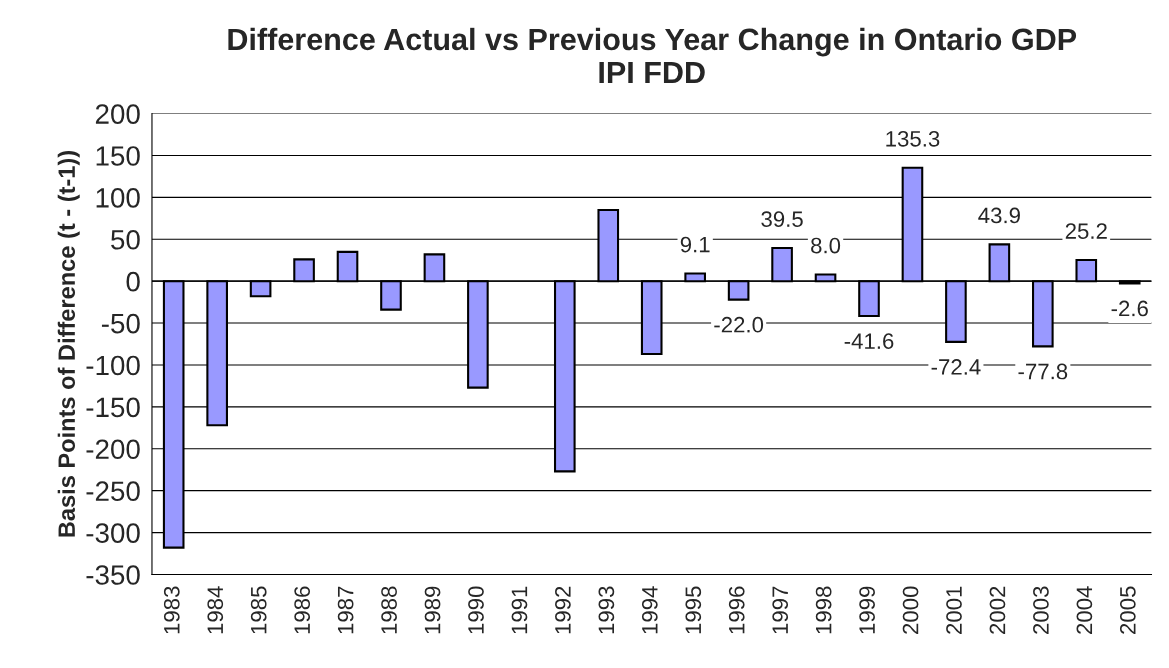 The height and width of the screenshot is (668, 1169). What do you see at coordinates (113, 575) in the screenshot?
I see `y-tick-label: -350` at bounding box center [113, 575].